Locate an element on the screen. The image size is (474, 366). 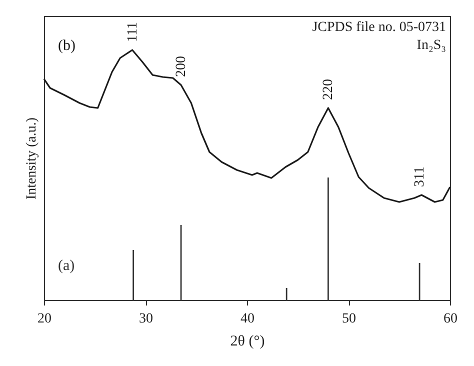
y-axis-title: Intensity (a.u.) is located at coordinates (32, 158).